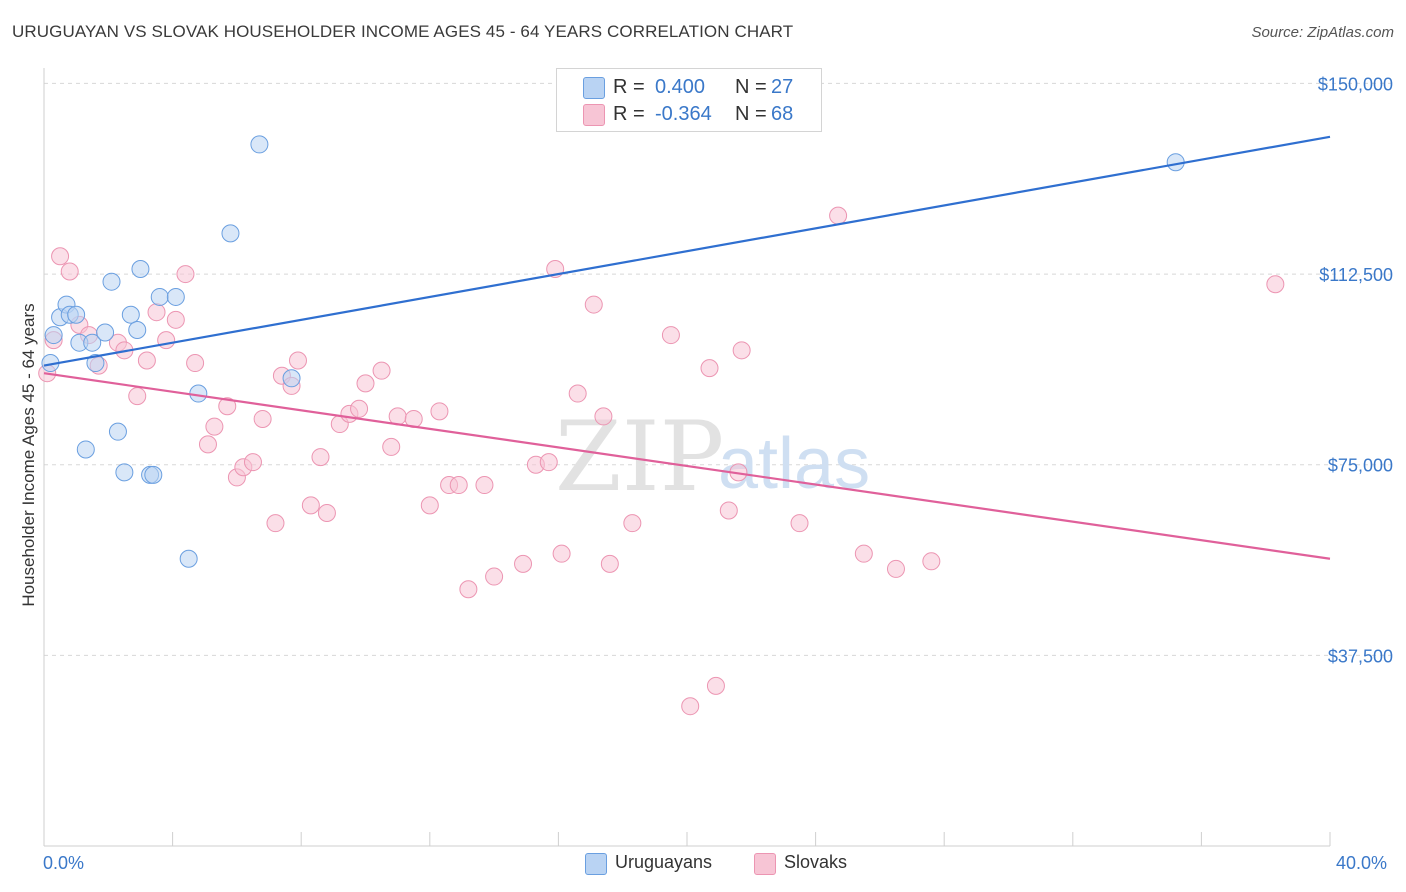 The image size is (1406, 892). What do you see at coordinates (639, 457) in the screenshot?
I see `watermark-zip: ZIP` at bounding box center [639, 457].